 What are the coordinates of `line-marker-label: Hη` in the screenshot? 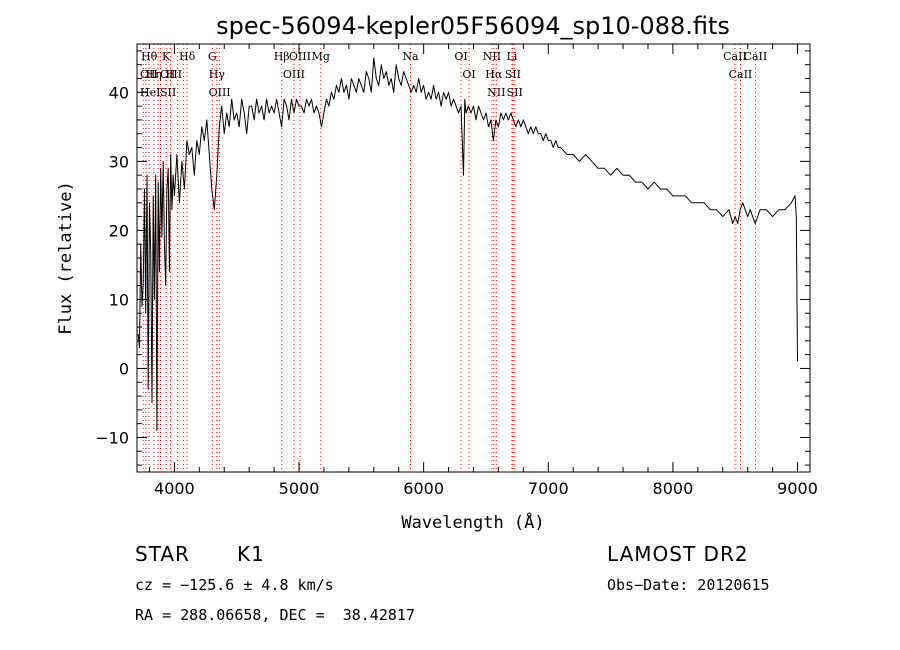 It's located at (154, 74).